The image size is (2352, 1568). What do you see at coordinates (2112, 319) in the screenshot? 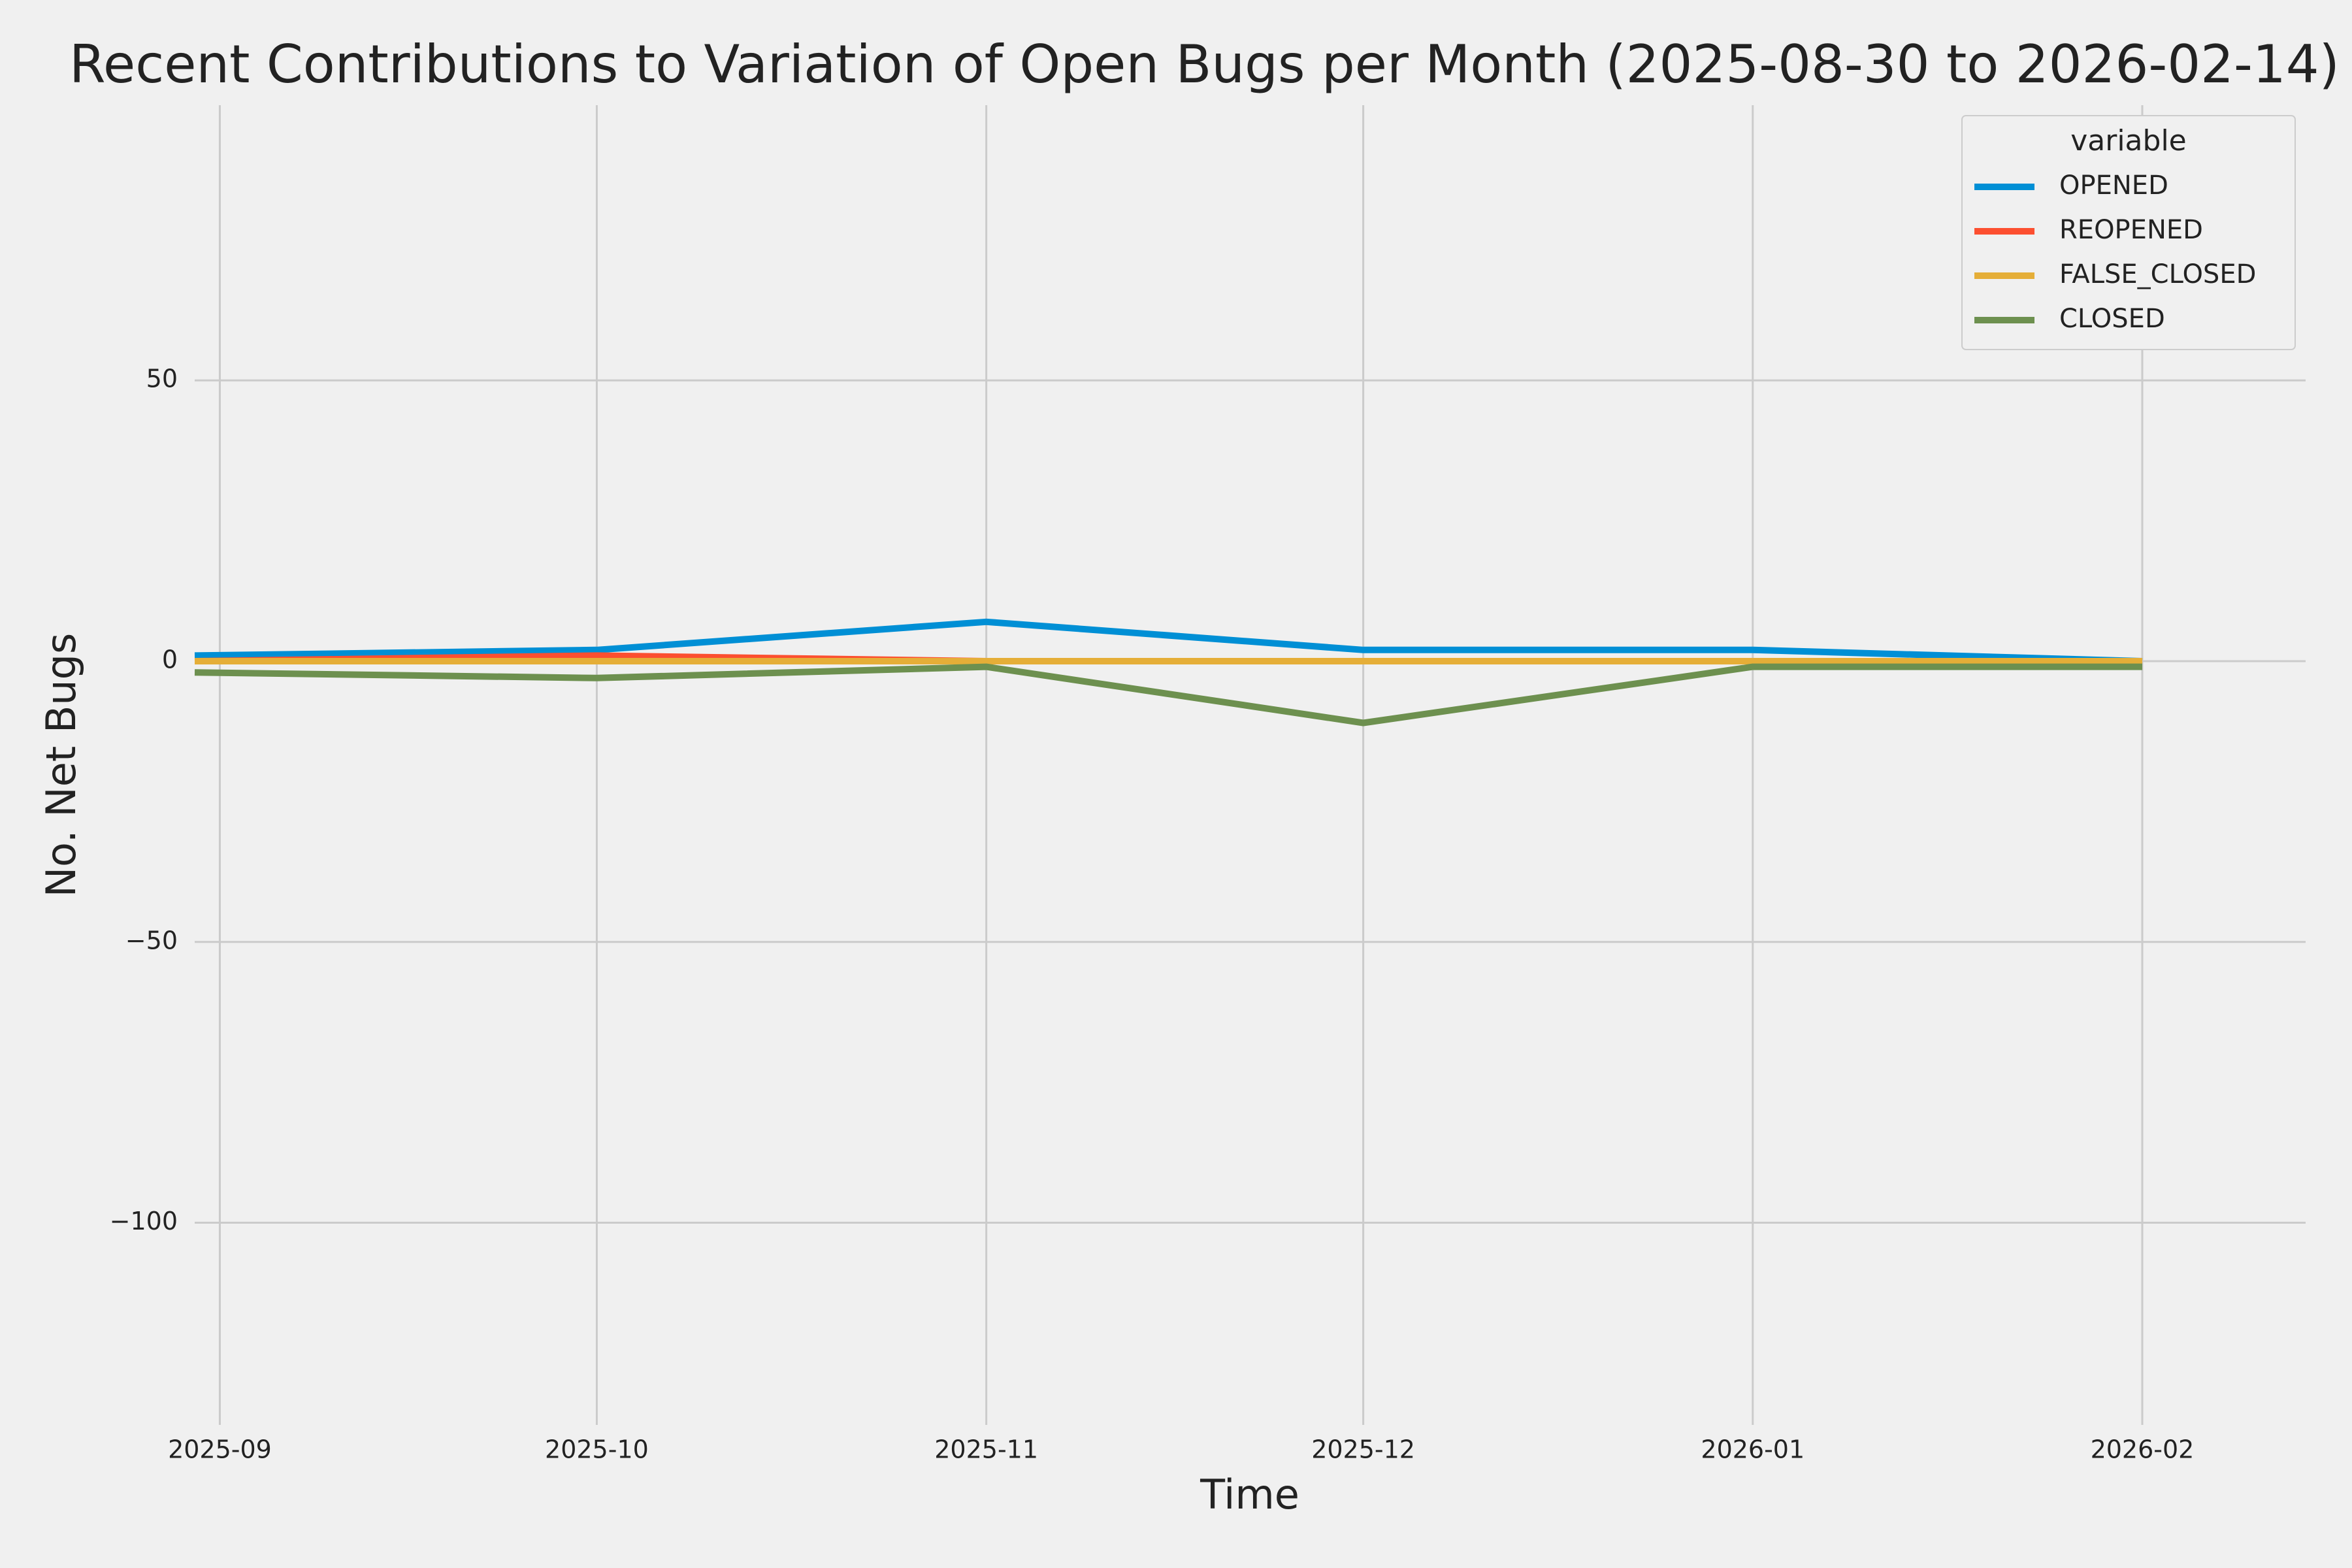
I see `legend-label: CLOSED` at bounding box center [2112, 319].